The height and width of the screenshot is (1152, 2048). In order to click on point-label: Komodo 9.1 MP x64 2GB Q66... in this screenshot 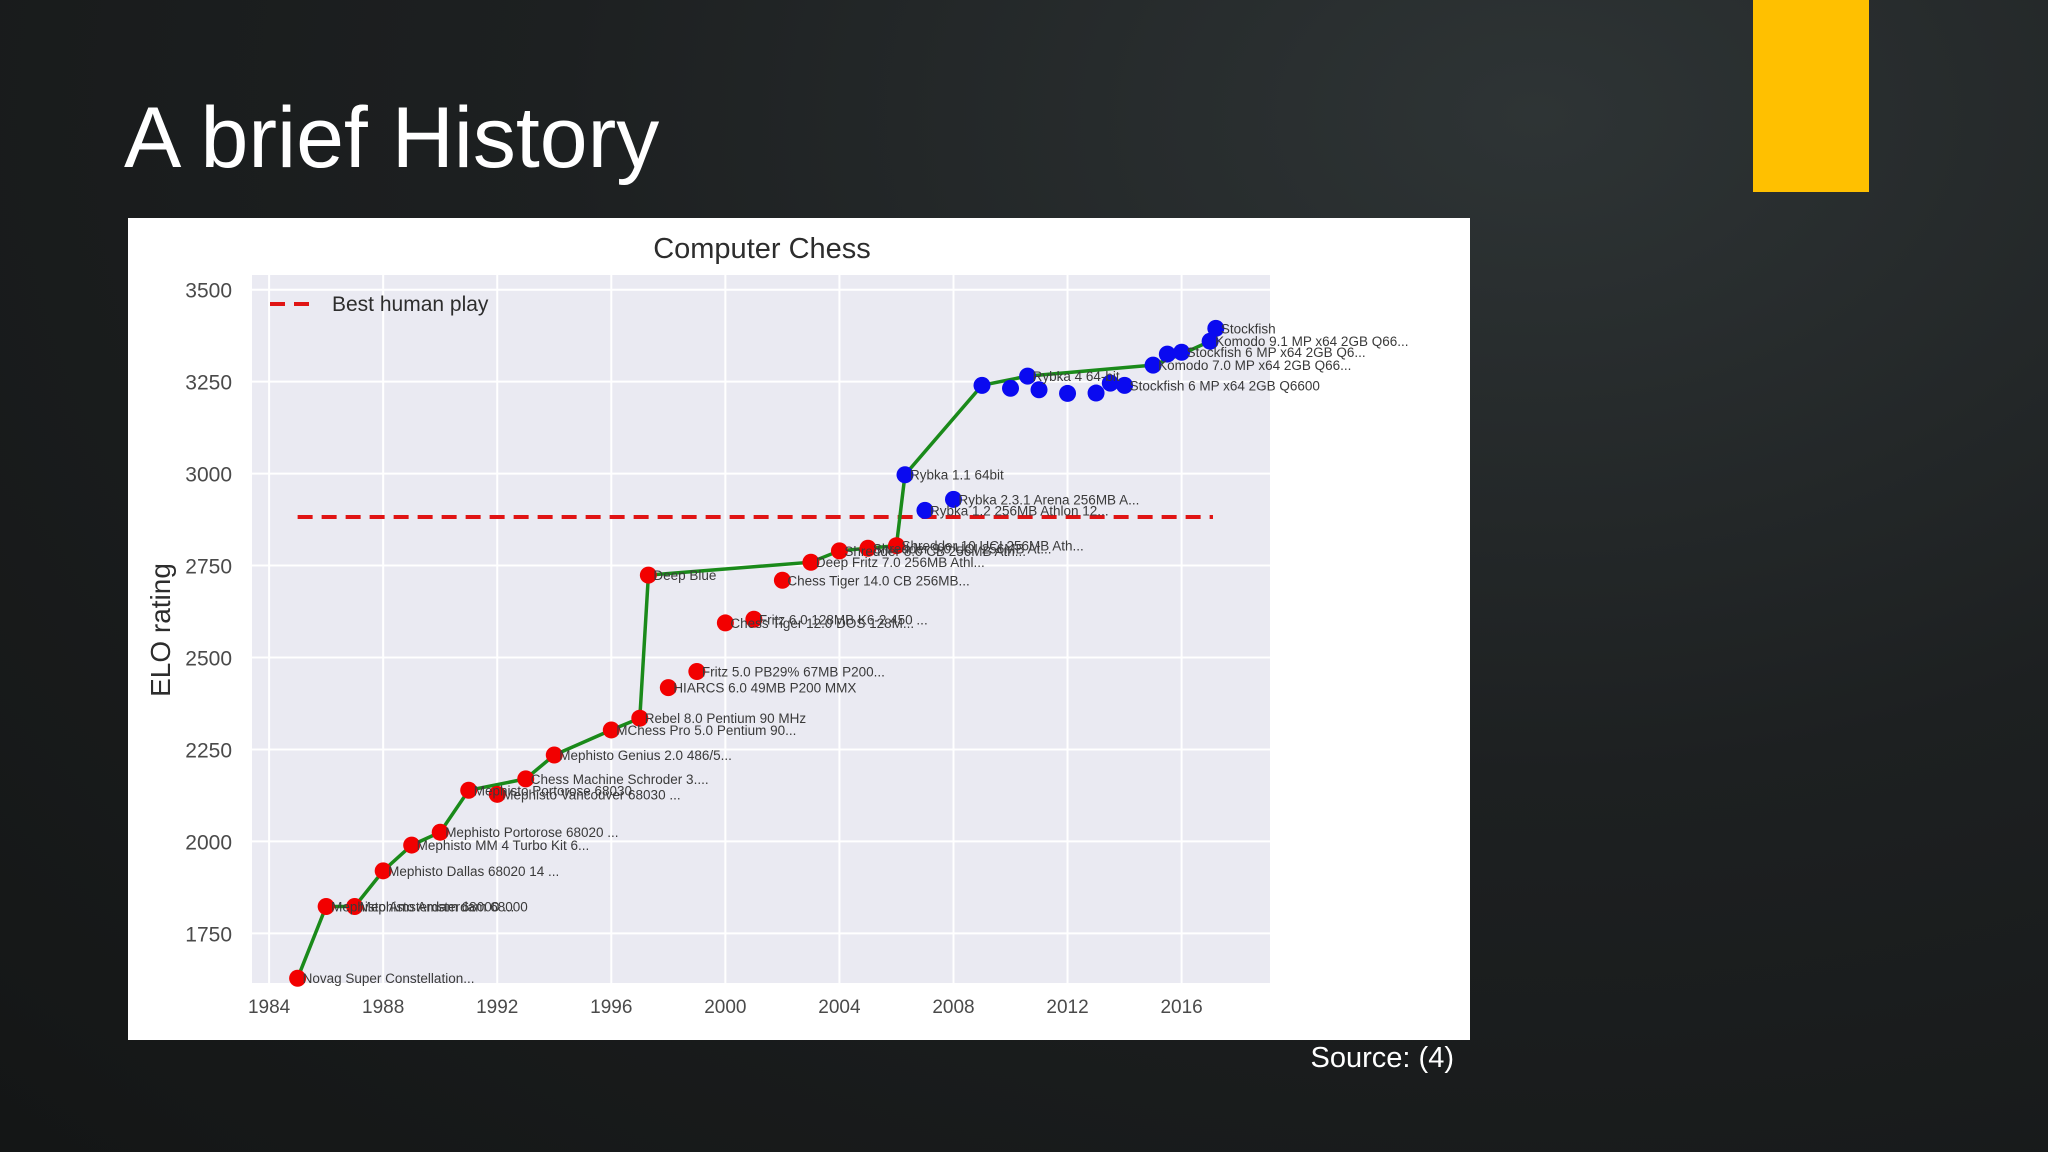, I will do `click(1311, 341)`.